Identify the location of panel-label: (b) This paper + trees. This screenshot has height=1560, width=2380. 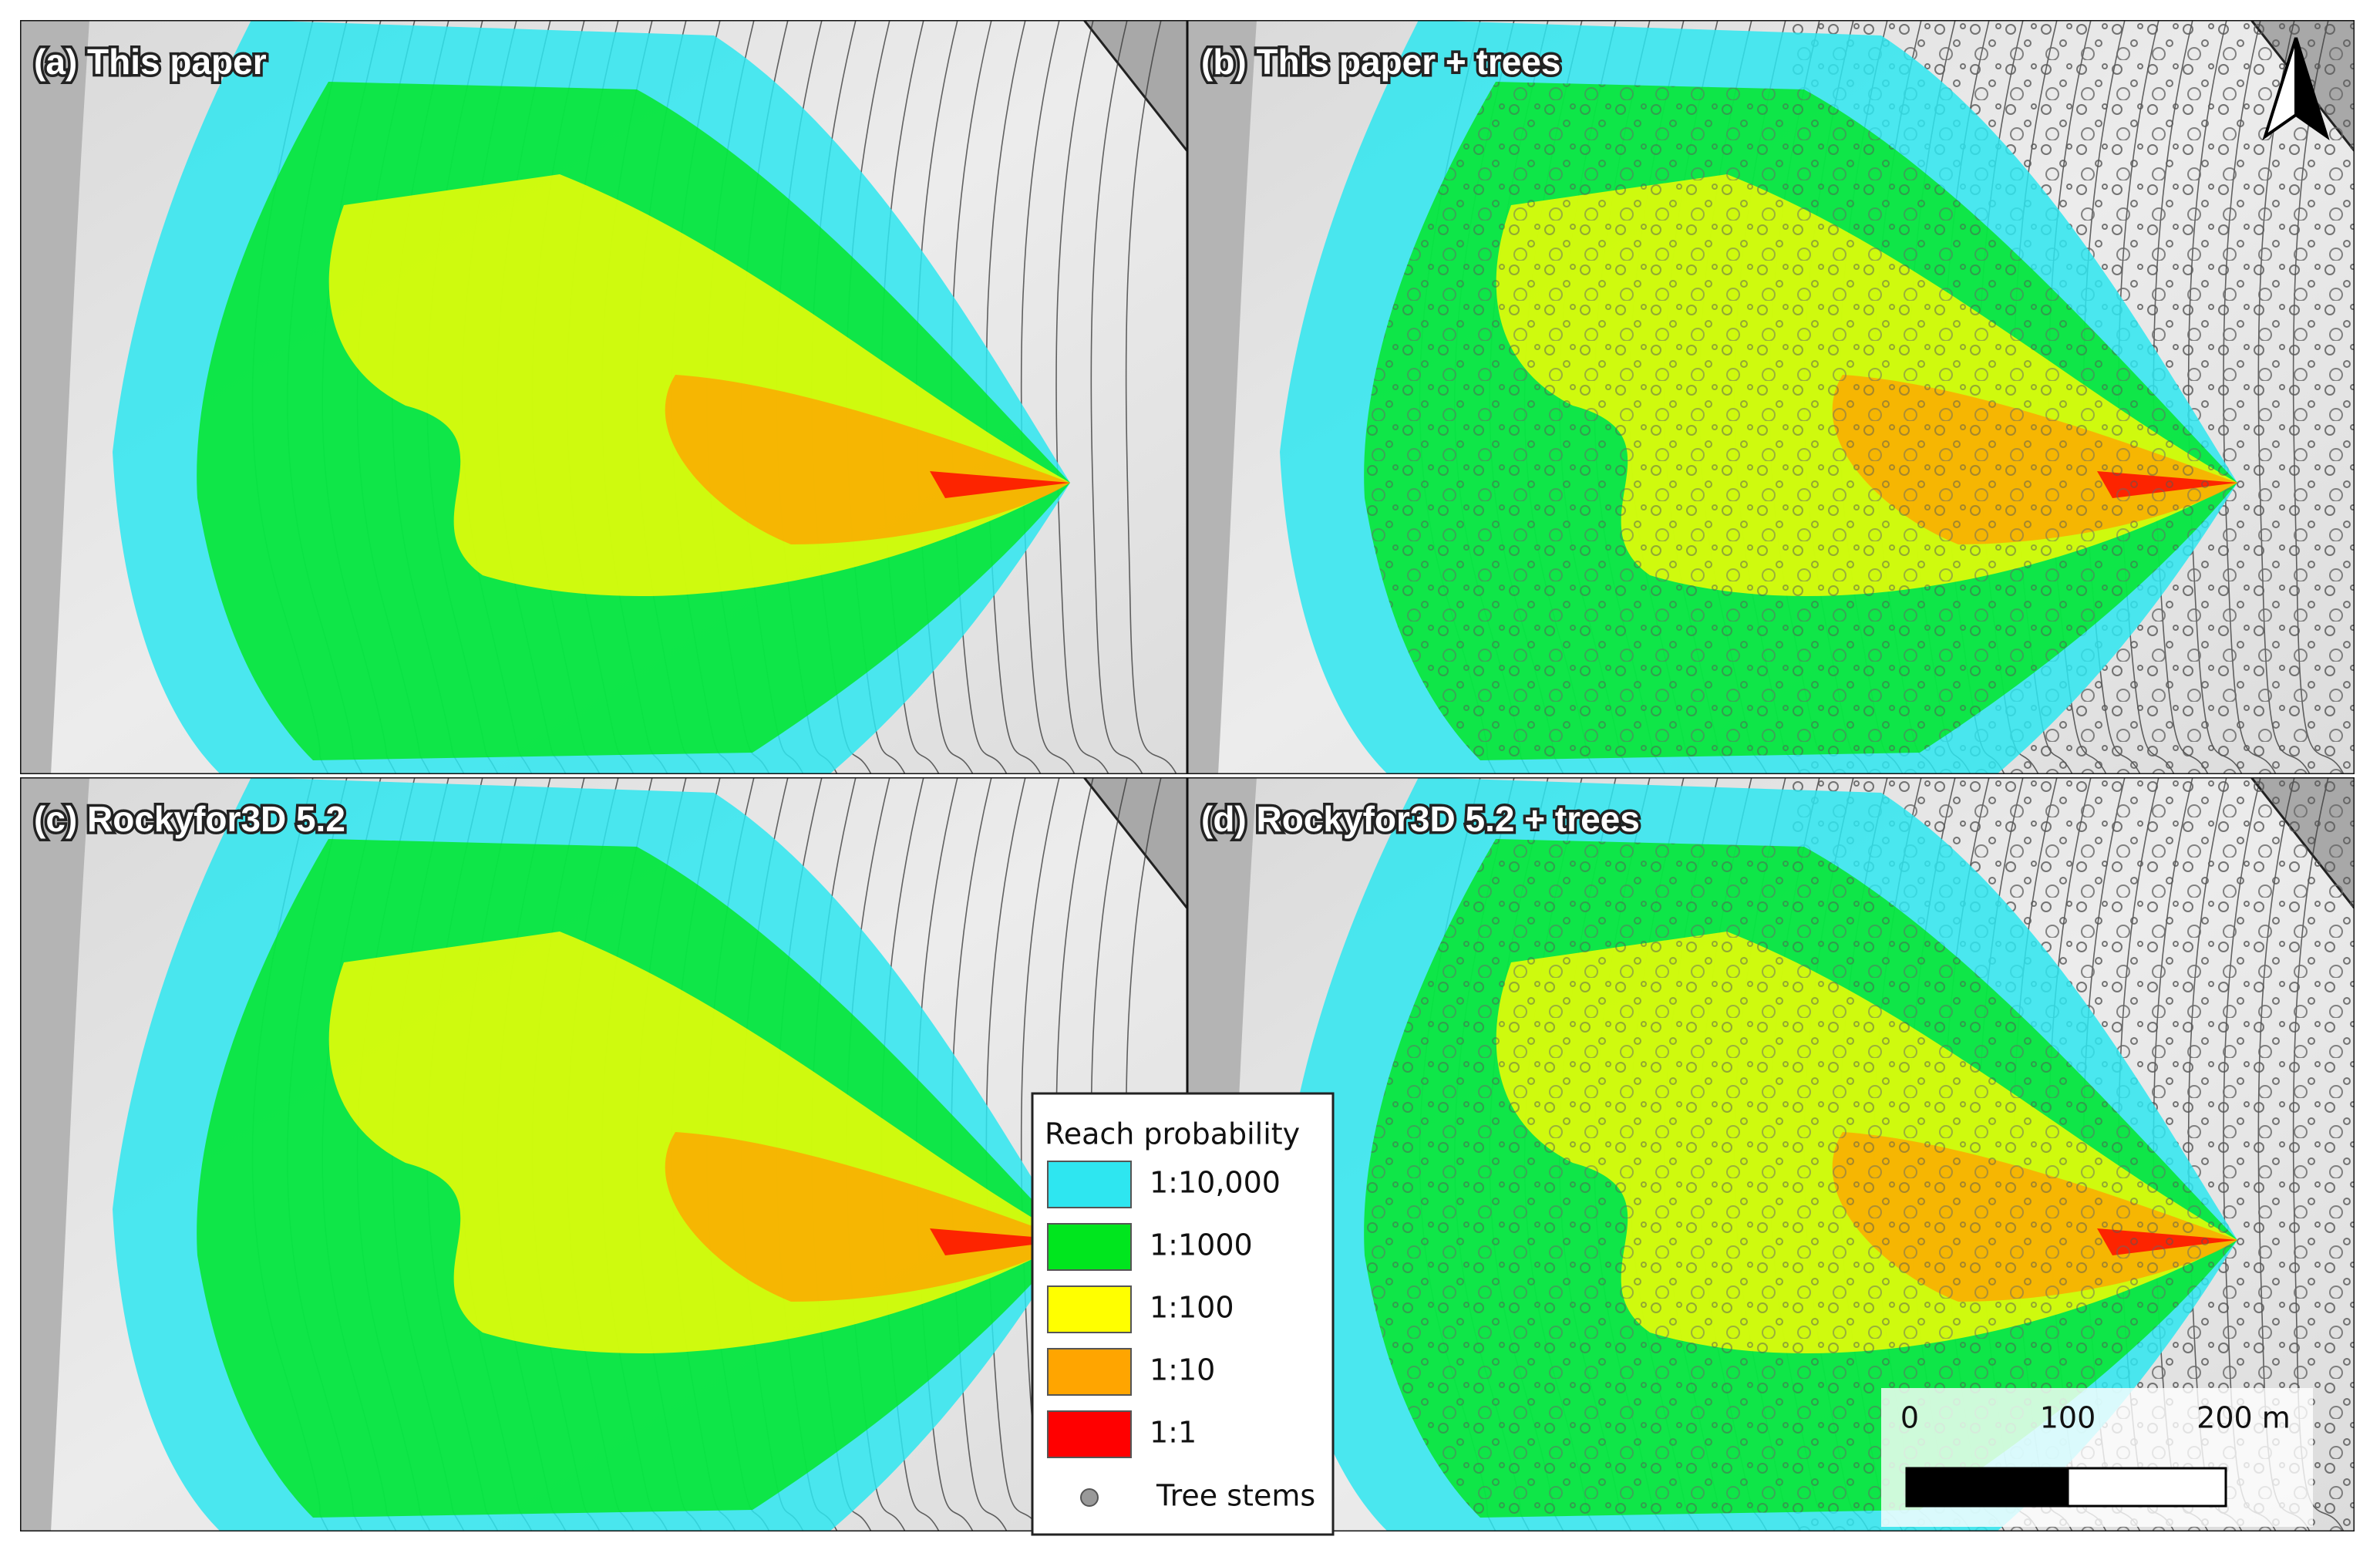
(1381, 62).